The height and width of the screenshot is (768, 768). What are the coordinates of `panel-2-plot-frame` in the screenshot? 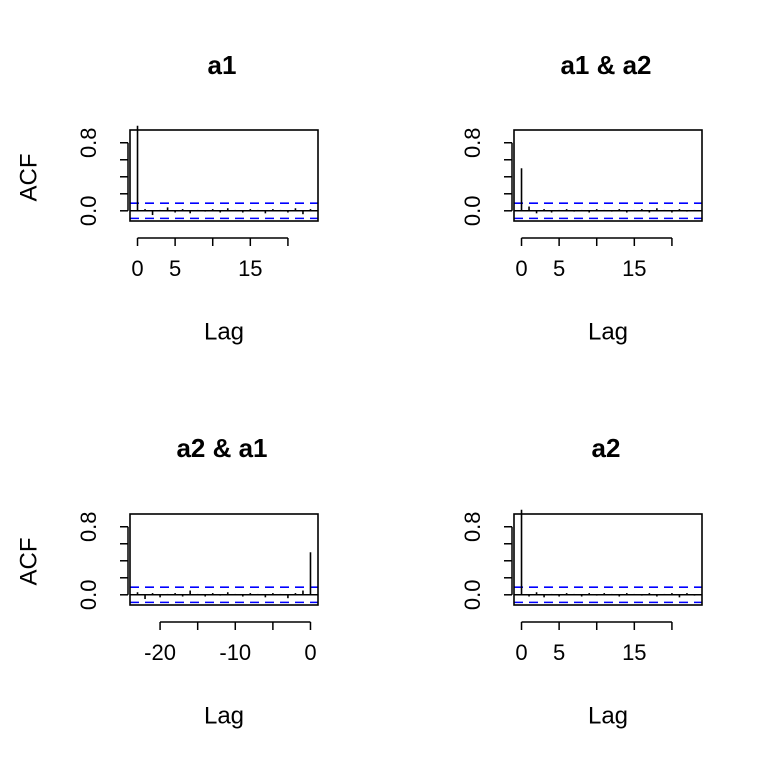 It's located at (608, 175).